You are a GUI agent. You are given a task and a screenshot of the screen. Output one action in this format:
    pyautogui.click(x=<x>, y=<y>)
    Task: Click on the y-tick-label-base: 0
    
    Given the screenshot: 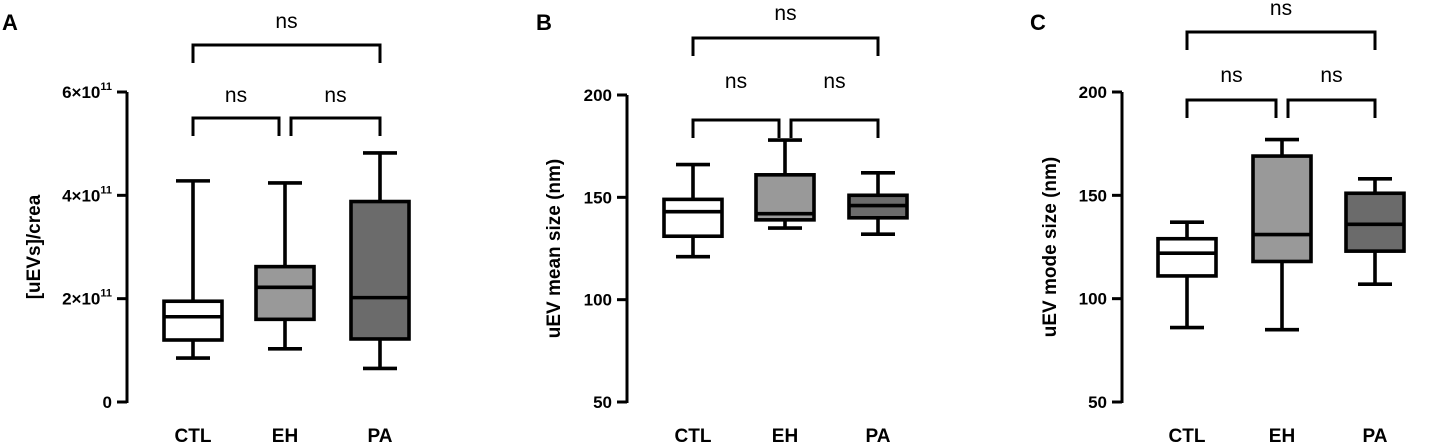 What is the action you would take?
    pyautogui.click(x=107, y=402)
    